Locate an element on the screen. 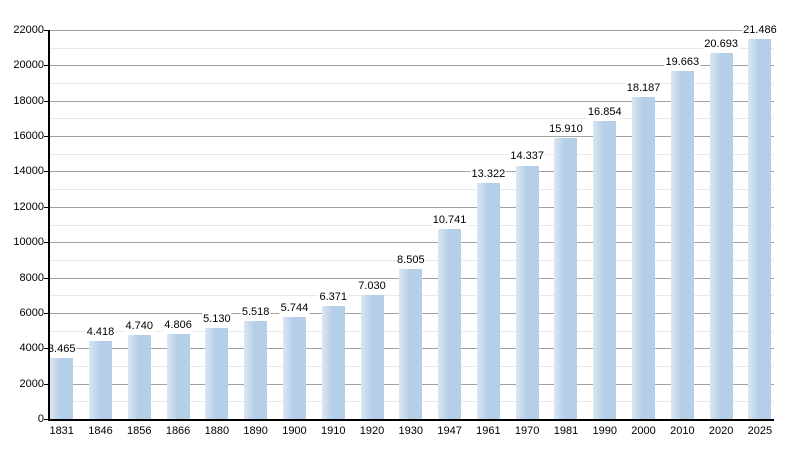 The image size is (800, 450). y-axis-label: 2000 is located at coordinates (31, 383).